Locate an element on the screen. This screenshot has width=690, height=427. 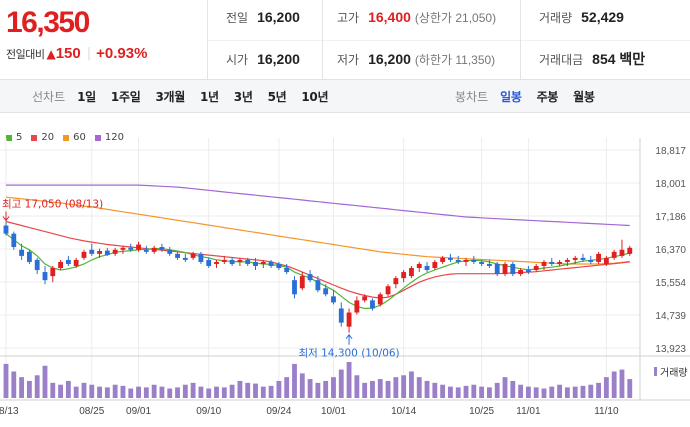
tab-10y: 10년 is located at coordinates (315, 97).